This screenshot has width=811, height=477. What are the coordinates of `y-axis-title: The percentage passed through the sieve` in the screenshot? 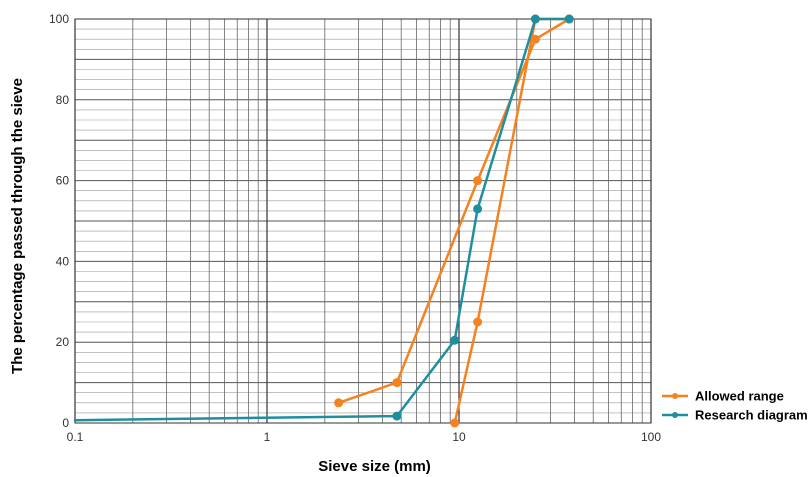 It's located at (17, 226).